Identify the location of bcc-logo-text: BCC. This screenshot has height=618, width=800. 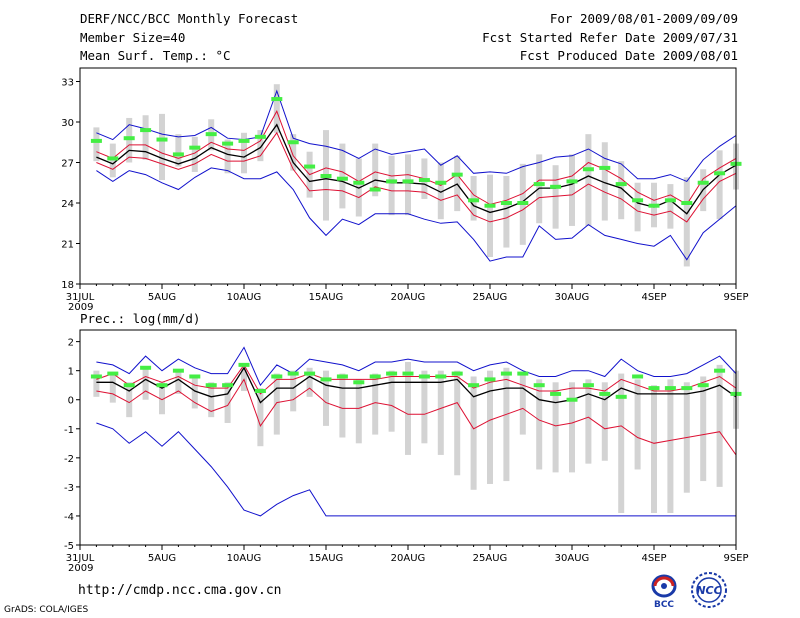
(664, 604).